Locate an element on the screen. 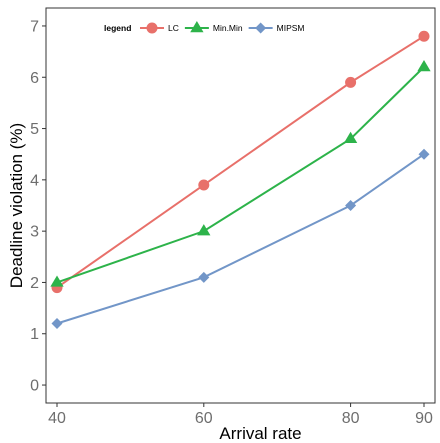 This screenshot has width=440, height=443. legend-label: LC is located at coordinates (173, 28).